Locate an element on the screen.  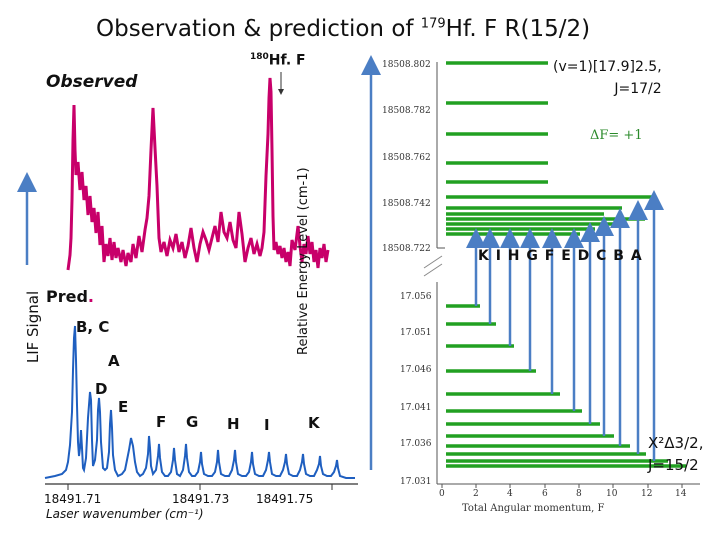
peak-label-i: I is located at coordinates (267, 425).